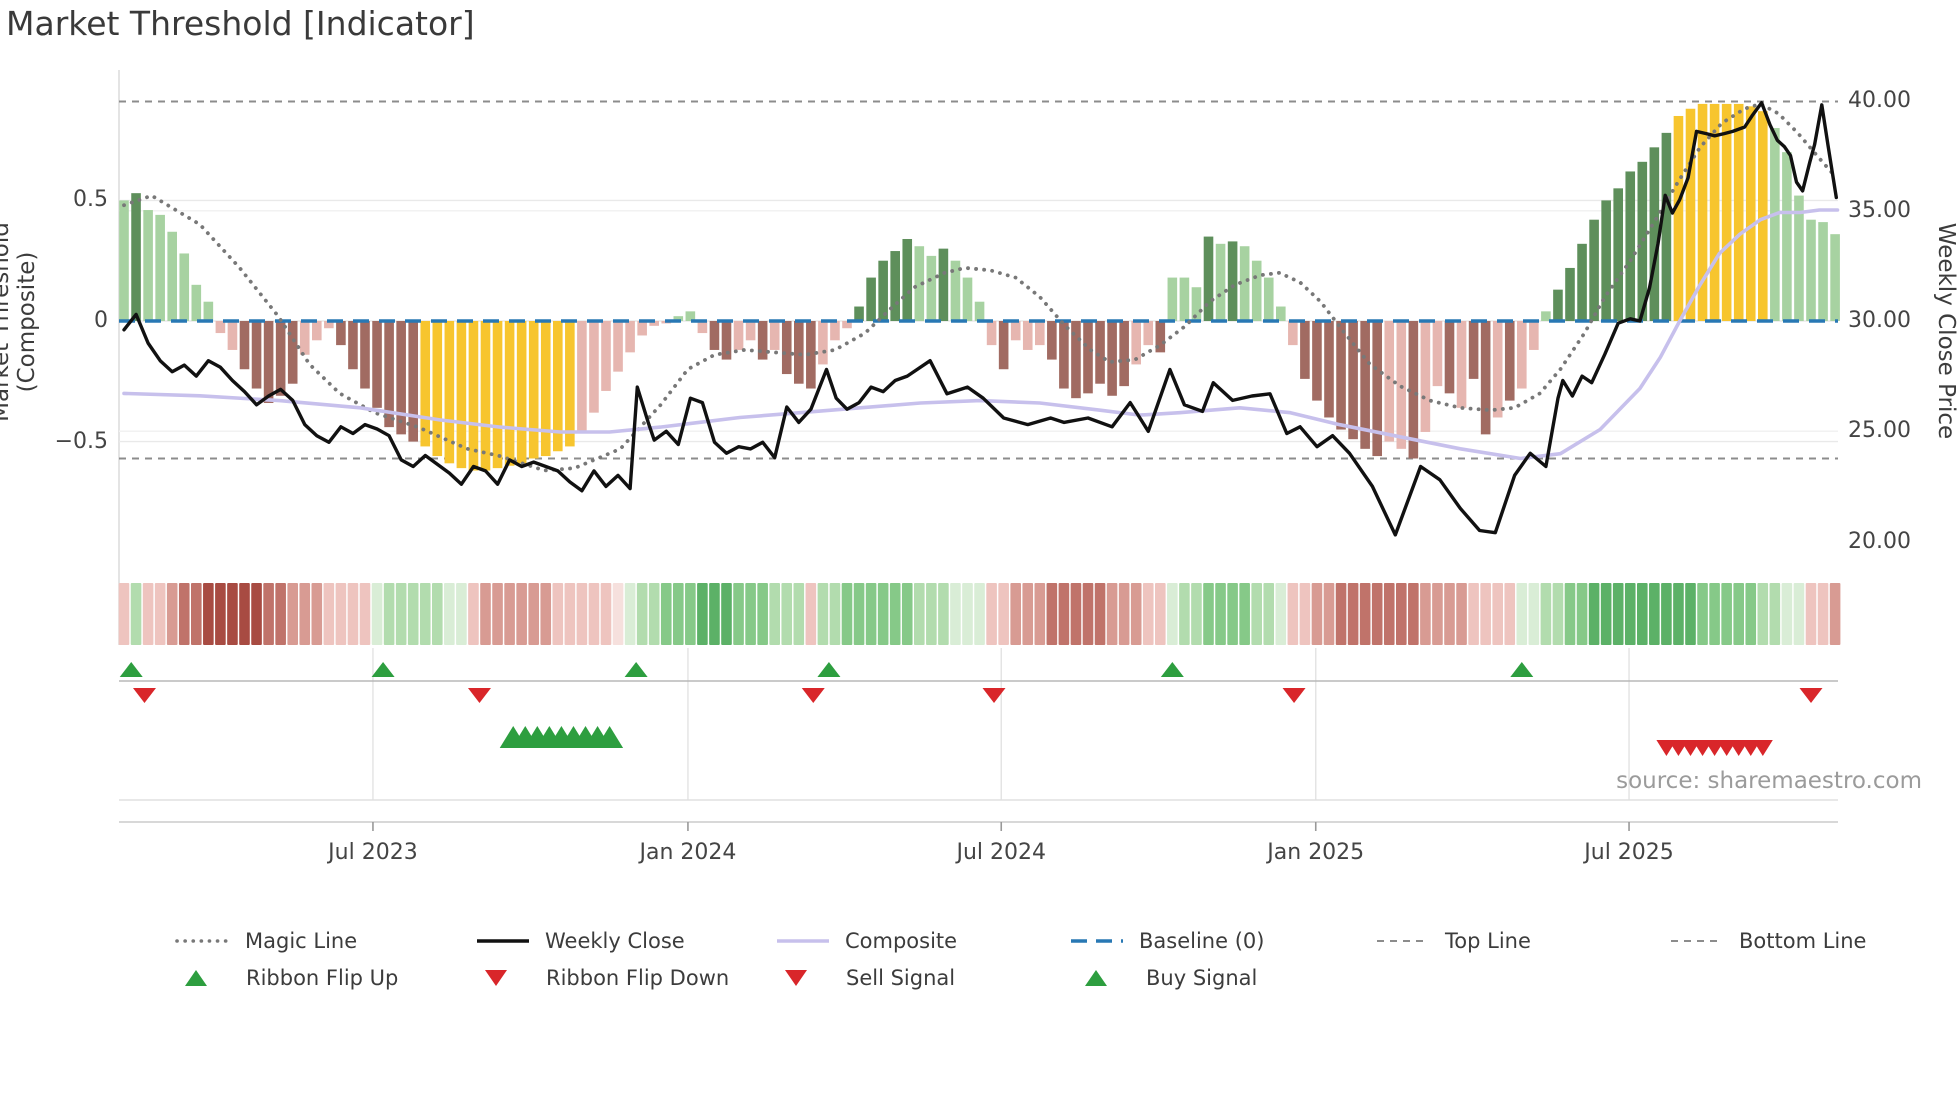 The height and width of the screenshot is (1102, 1960). I want to click on magic-line-sample-icon, so click(203, 941).